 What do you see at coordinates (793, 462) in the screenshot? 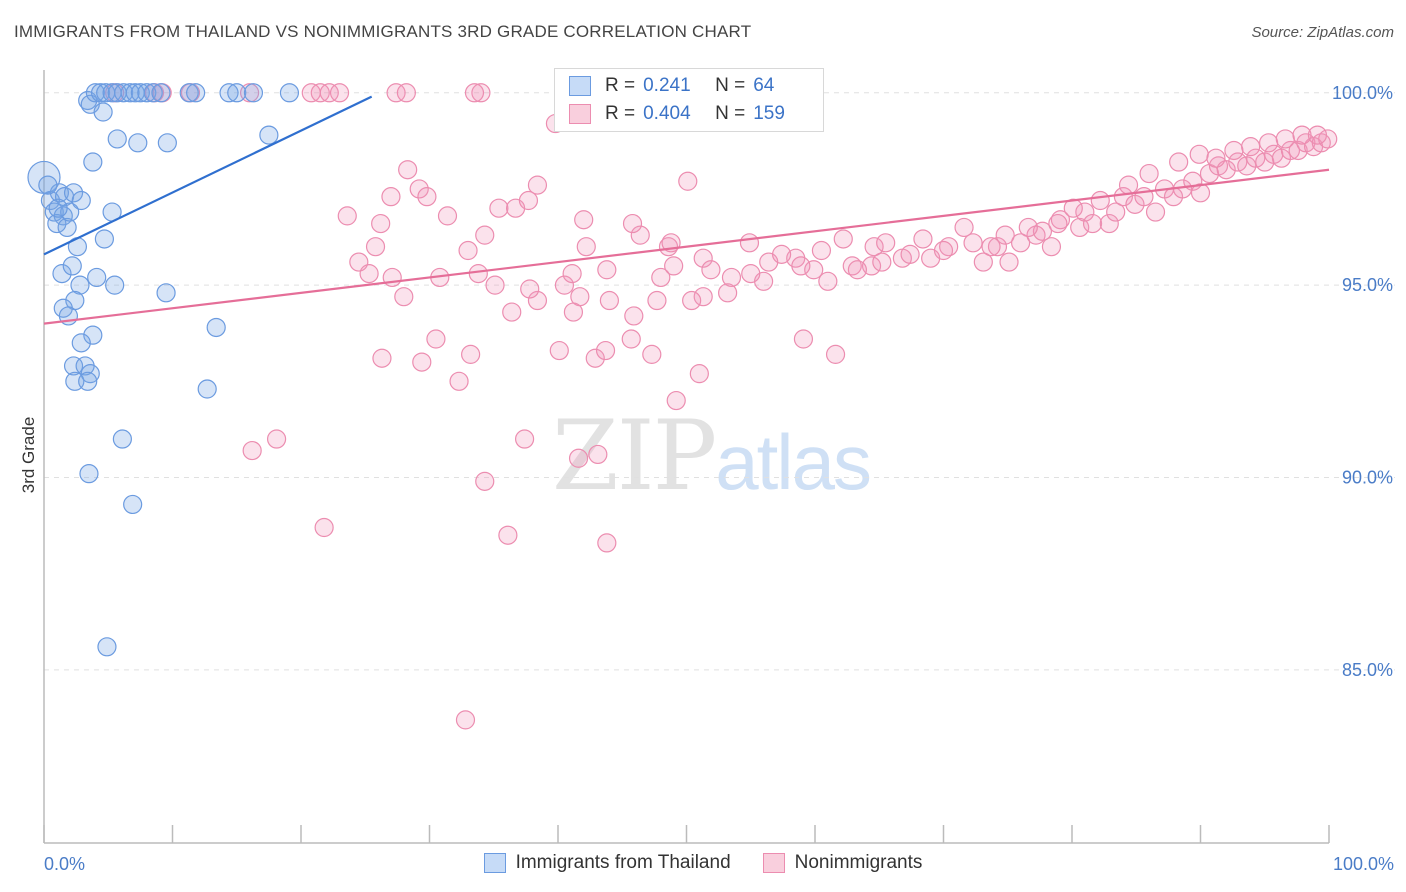
I see `watermark-atlas: atlas` at bounding box center [793, 462].